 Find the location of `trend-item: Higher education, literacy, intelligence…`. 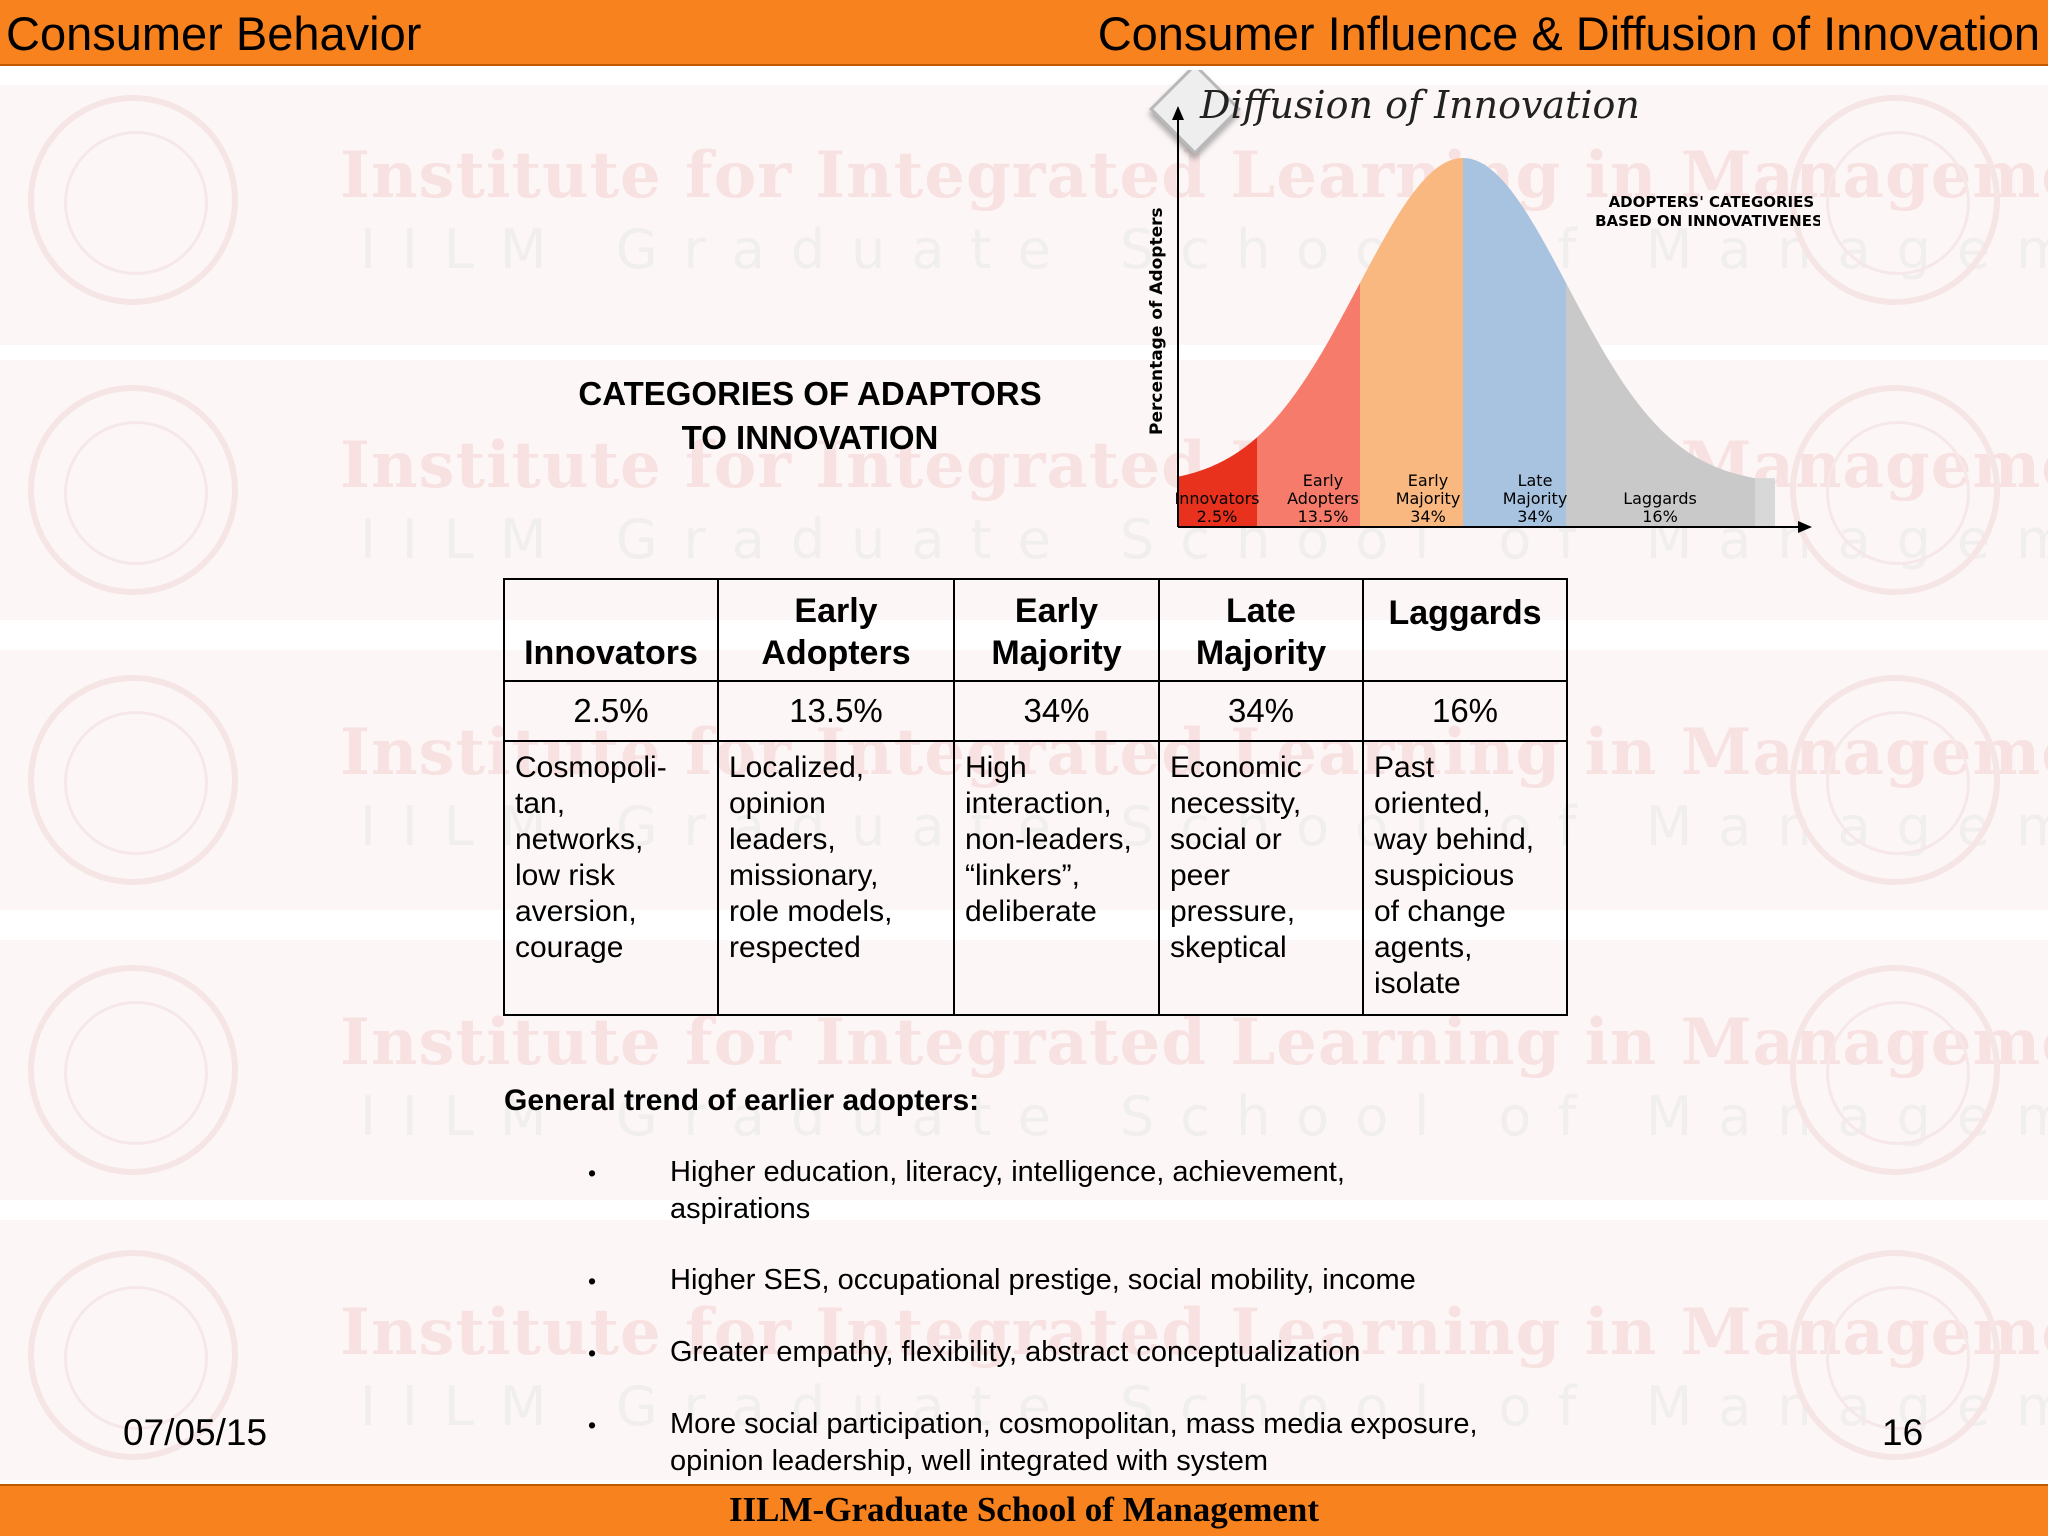

trend-item: Higher education, literacy, intelligence… is located at coordinates (1007, 1190).